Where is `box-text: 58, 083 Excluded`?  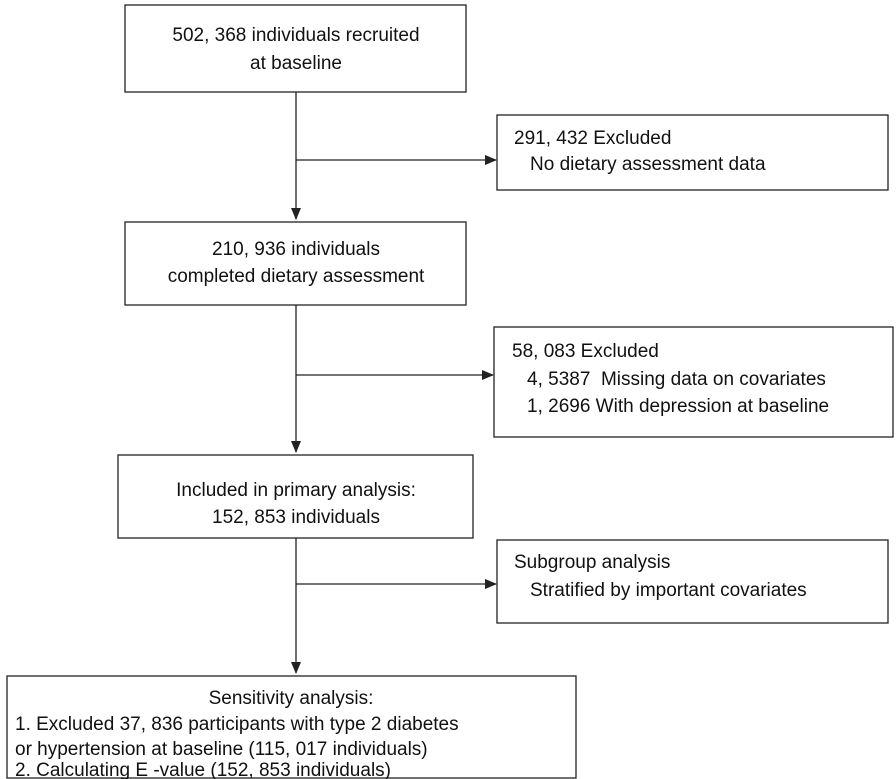
box-text: 58, 083 Excluded is located at coordinates (585, 351).